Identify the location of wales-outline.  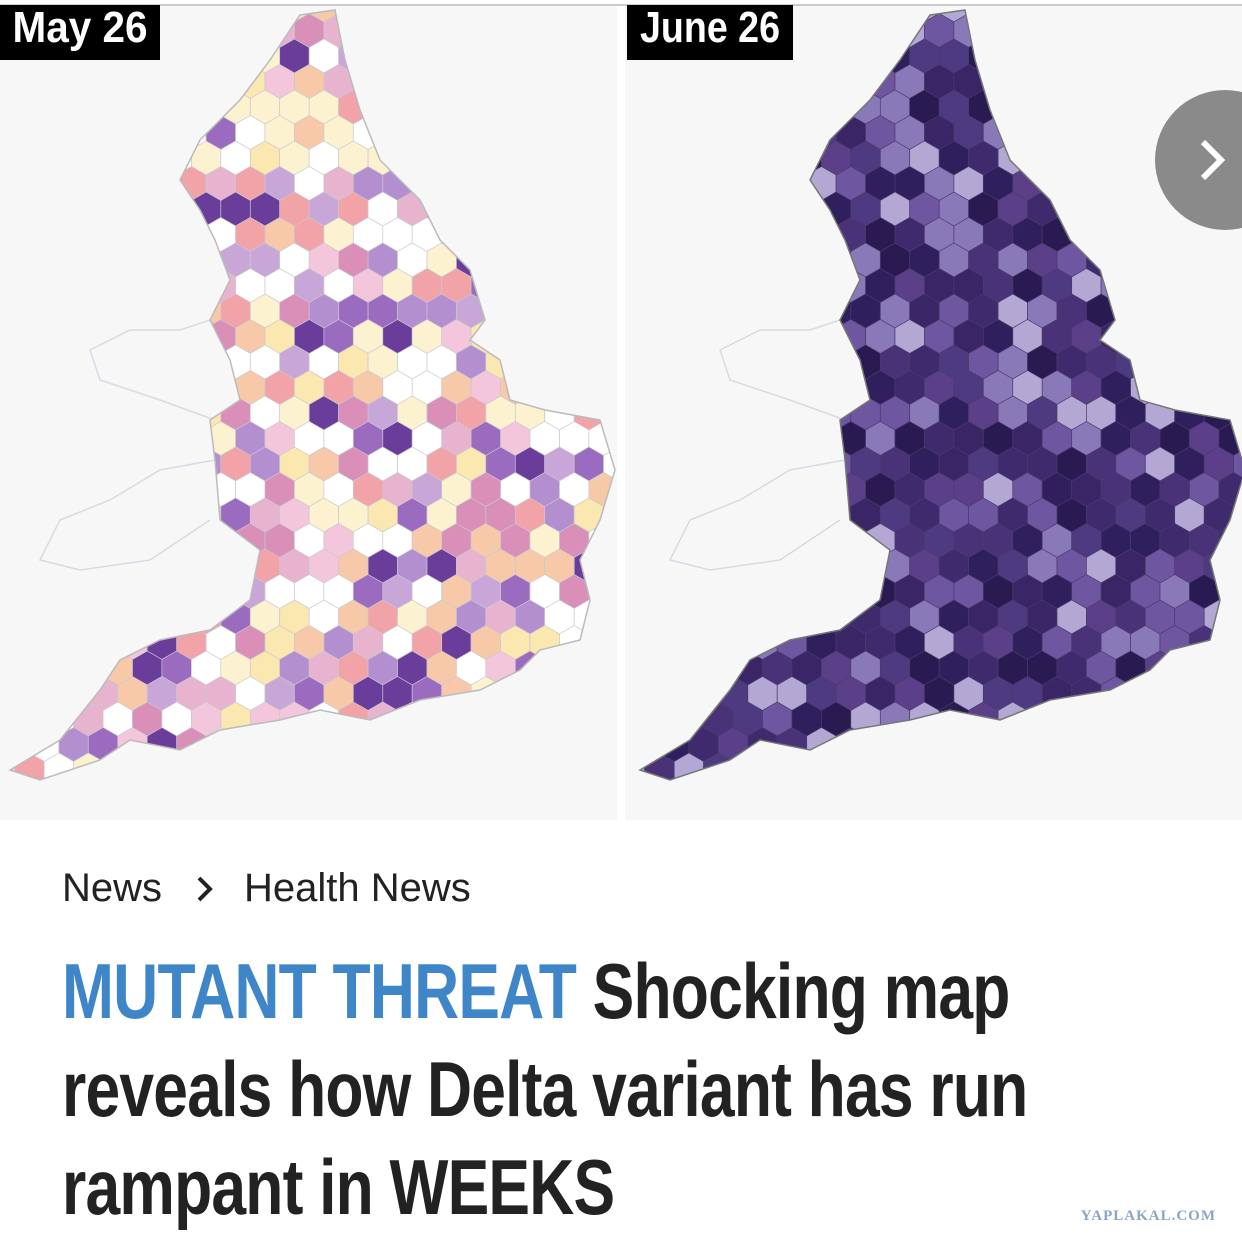
(442, 445).